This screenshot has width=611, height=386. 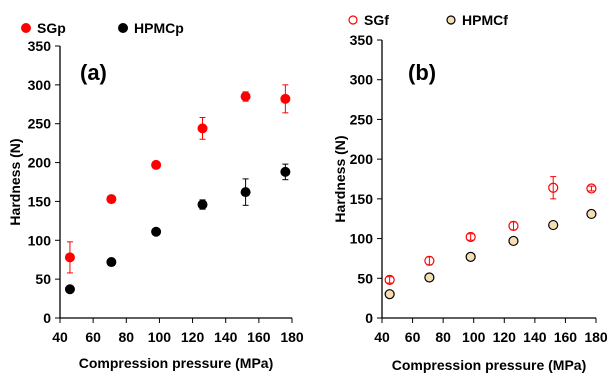 I want to click on legend-label: SGf, so click(x=376, y=20).